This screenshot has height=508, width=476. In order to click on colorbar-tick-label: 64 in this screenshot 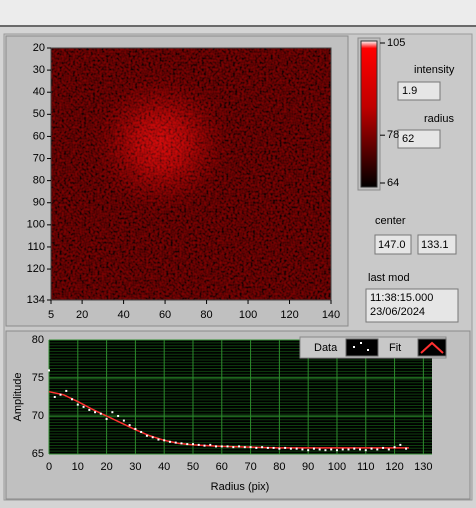, I will do `click(393, 183)`.